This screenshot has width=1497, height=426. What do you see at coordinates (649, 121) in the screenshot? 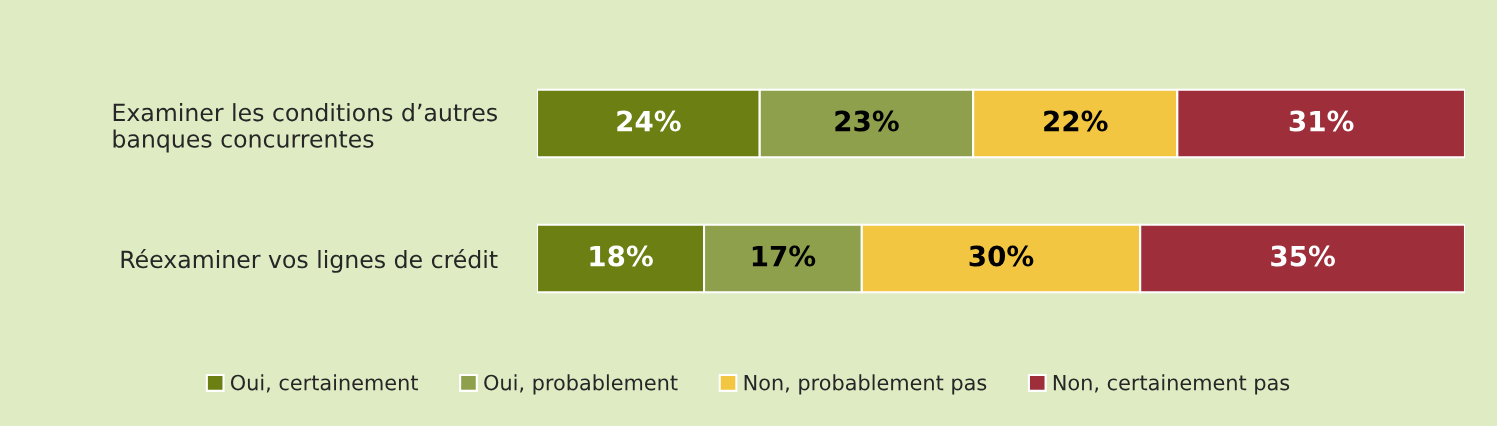
I see `data-label: 24%` at bounding box center [649, 121].